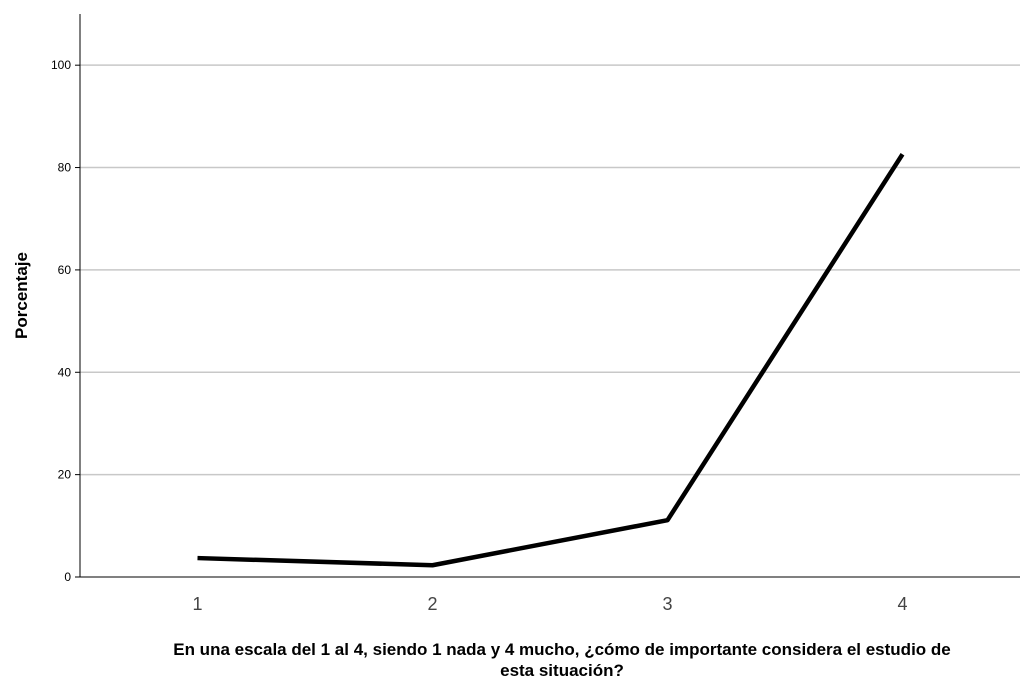 Image resolution: width=1028 pixels, height=689 pixels. I want to click on y-tick-label: 60, so click(65, 270).